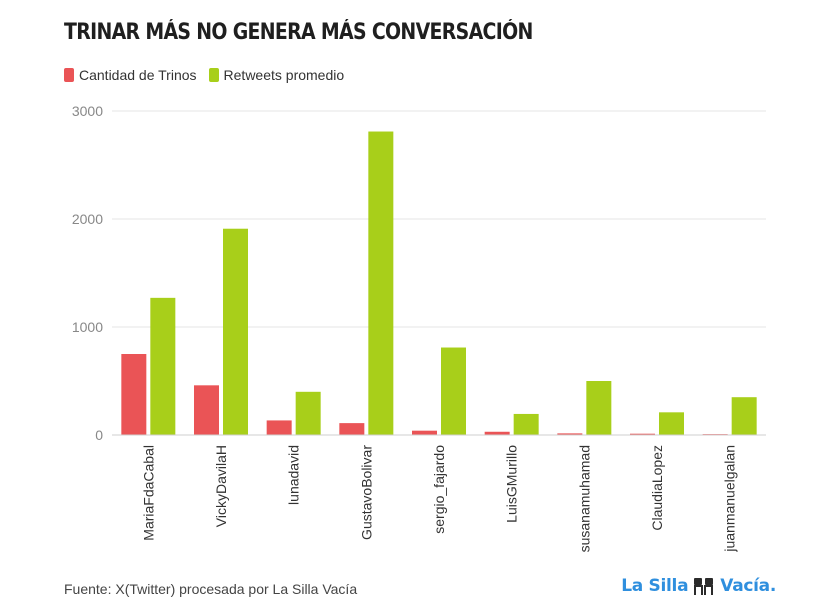 This screenshot has width=828, height=602. Describe the element at coordinates (99, 435) in the screenshot. I see `y-tick-label: 0` at that location.